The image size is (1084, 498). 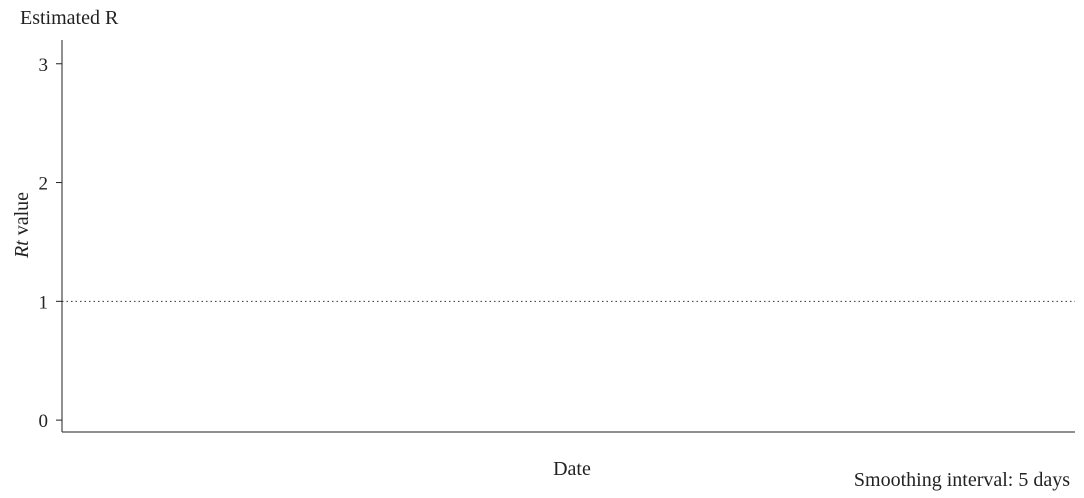 I want to click on y-tick-label: 1, so click(x=44, y=302).